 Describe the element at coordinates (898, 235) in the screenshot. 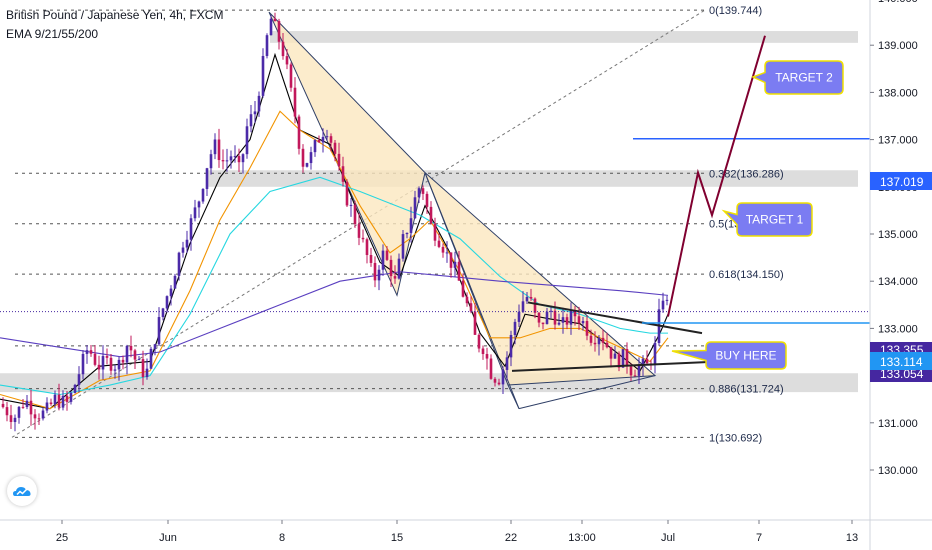

I see `y-tick-label: 135.000` at that location.